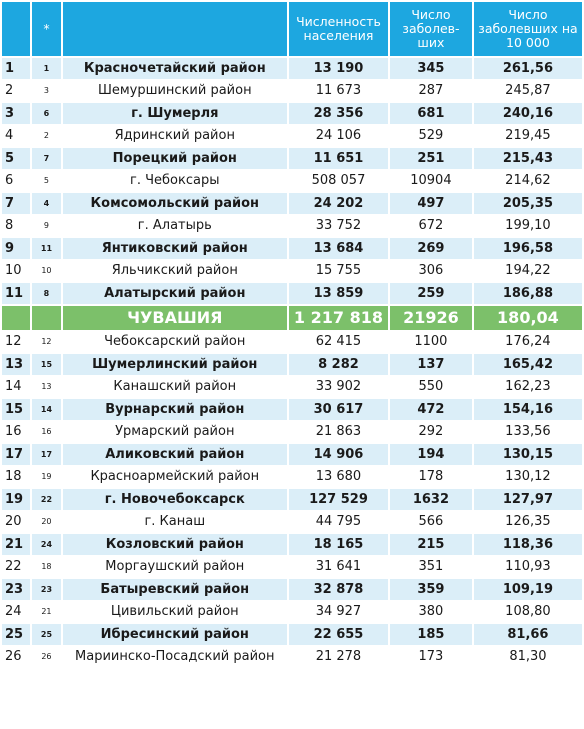 The height and width of the screenshot is (729, 584). What do you see at coordinates (430, 521) in the screenshot?
I see `cell-cases: 566` at bounding box center [430, 521].